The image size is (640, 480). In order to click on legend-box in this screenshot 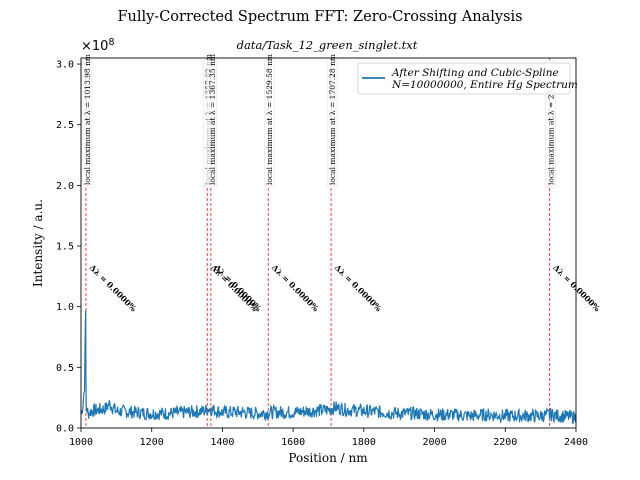, I will do `click(464, 78)`.